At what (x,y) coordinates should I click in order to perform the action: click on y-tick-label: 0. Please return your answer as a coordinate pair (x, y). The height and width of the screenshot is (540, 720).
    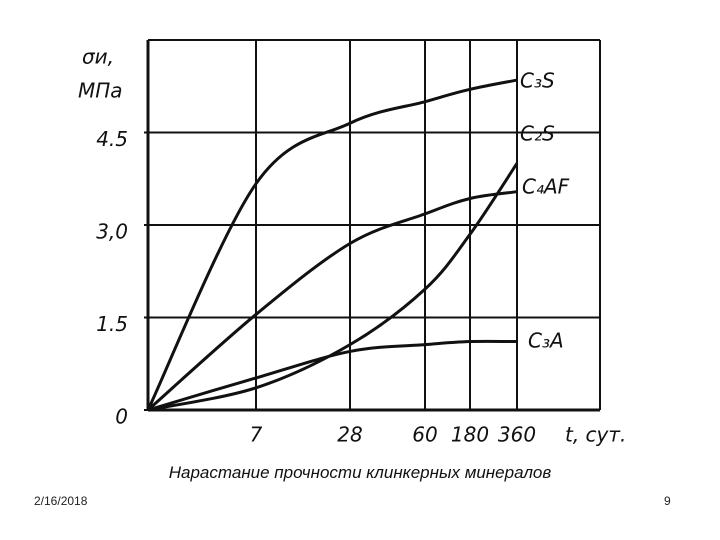
    Looking at the image, I should click on (121, 417).